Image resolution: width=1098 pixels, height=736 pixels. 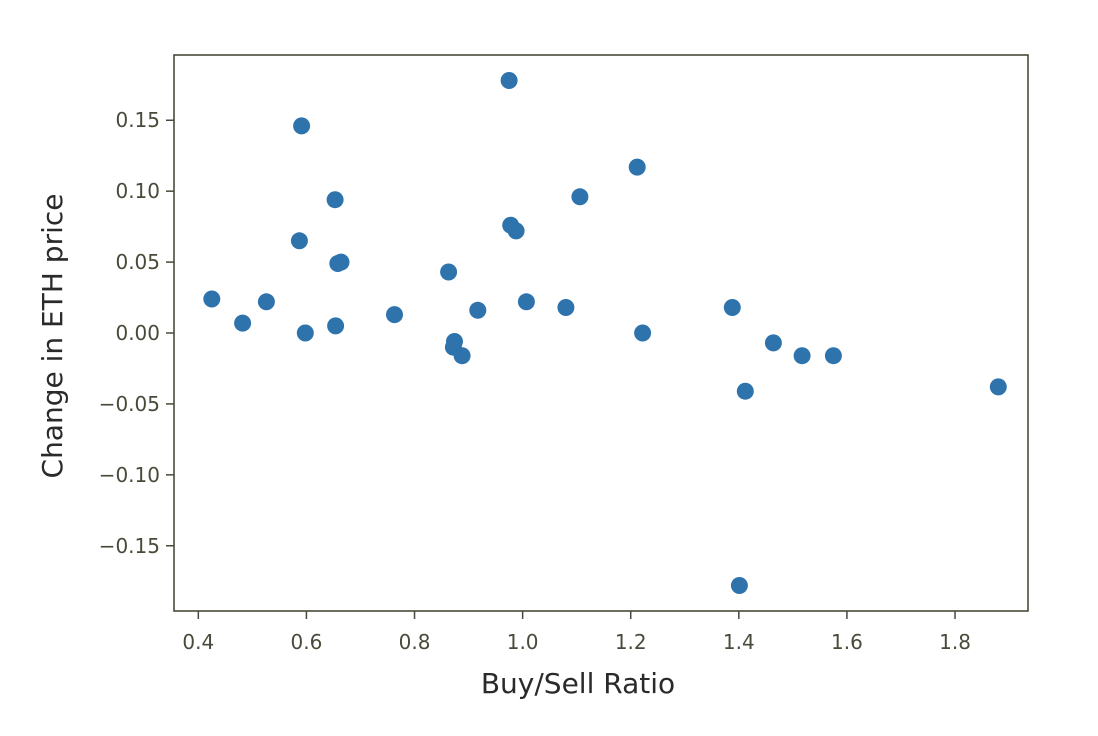 What do you see at coordinates (137, 262) in the screenshot?
I see `y-tick-label: 0.05` at bounding box center [137, 262].